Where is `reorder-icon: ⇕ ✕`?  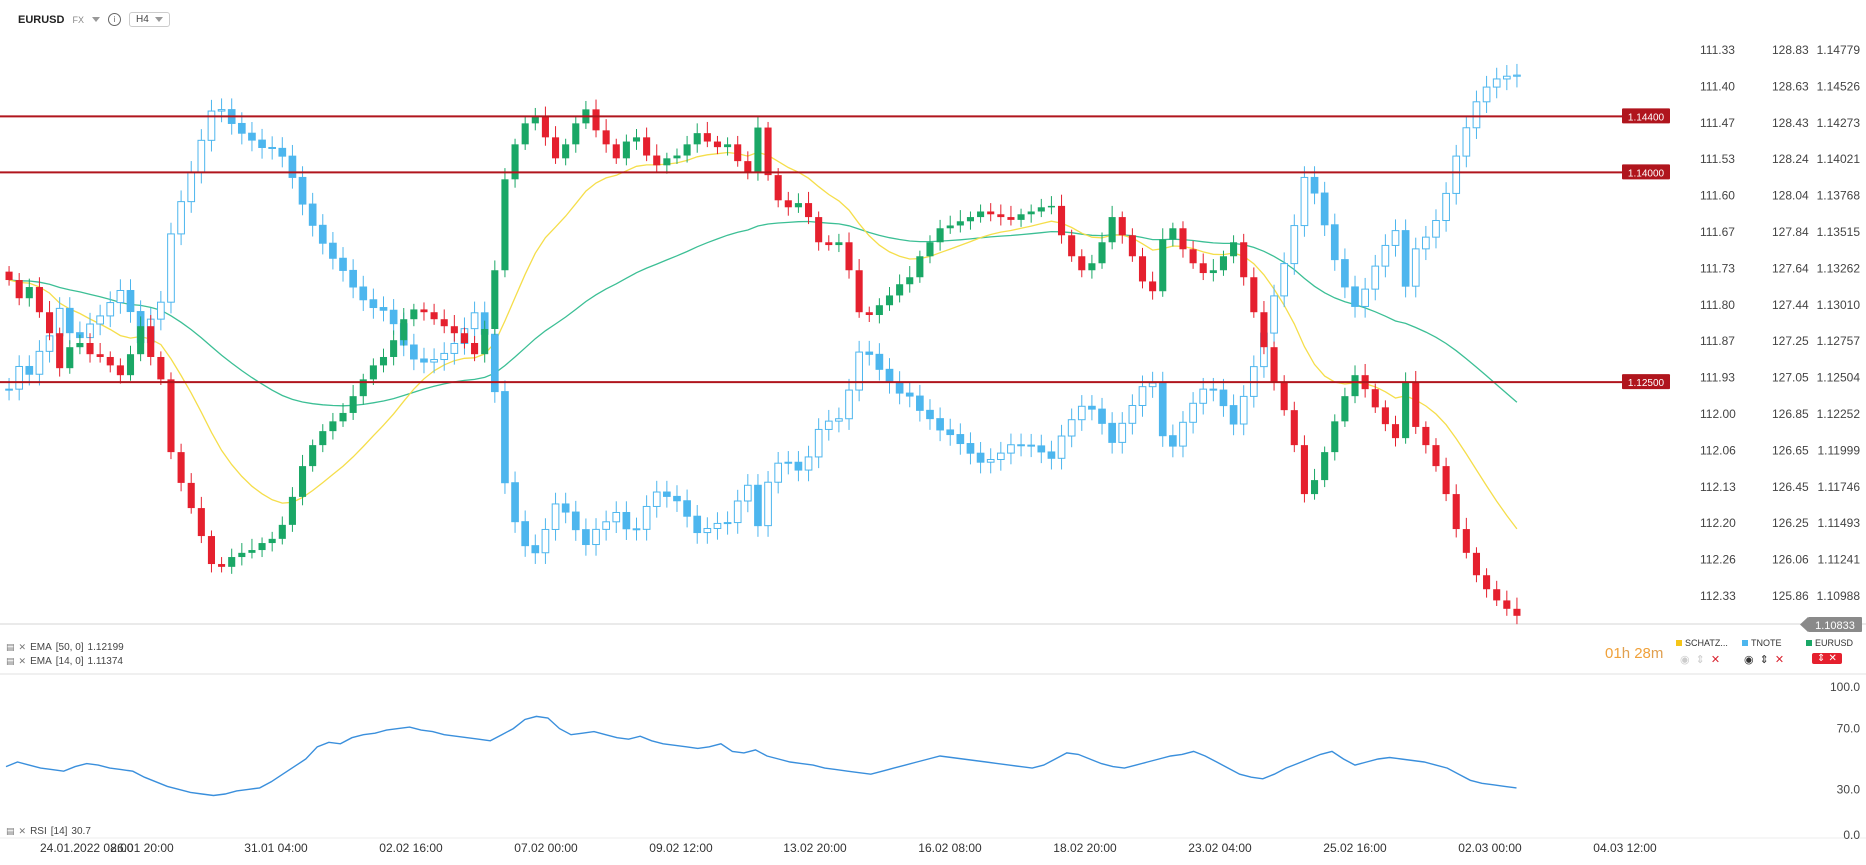
reorder-icon: ⇕ ✕ is located at coordinates (1827, 658).